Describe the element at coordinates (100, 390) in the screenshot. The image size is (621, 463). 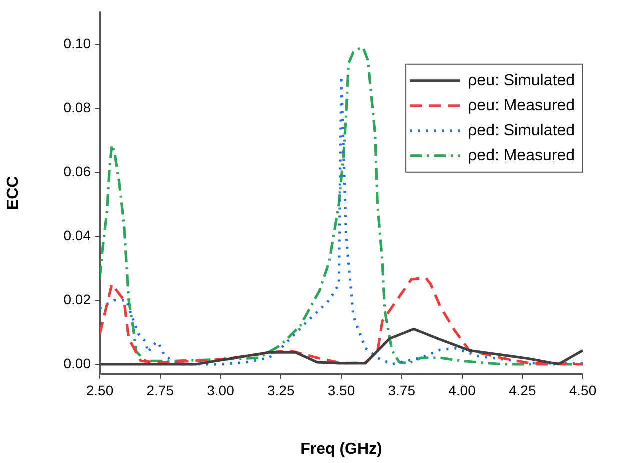
I see `x-tick-label: 2.50` at that location.